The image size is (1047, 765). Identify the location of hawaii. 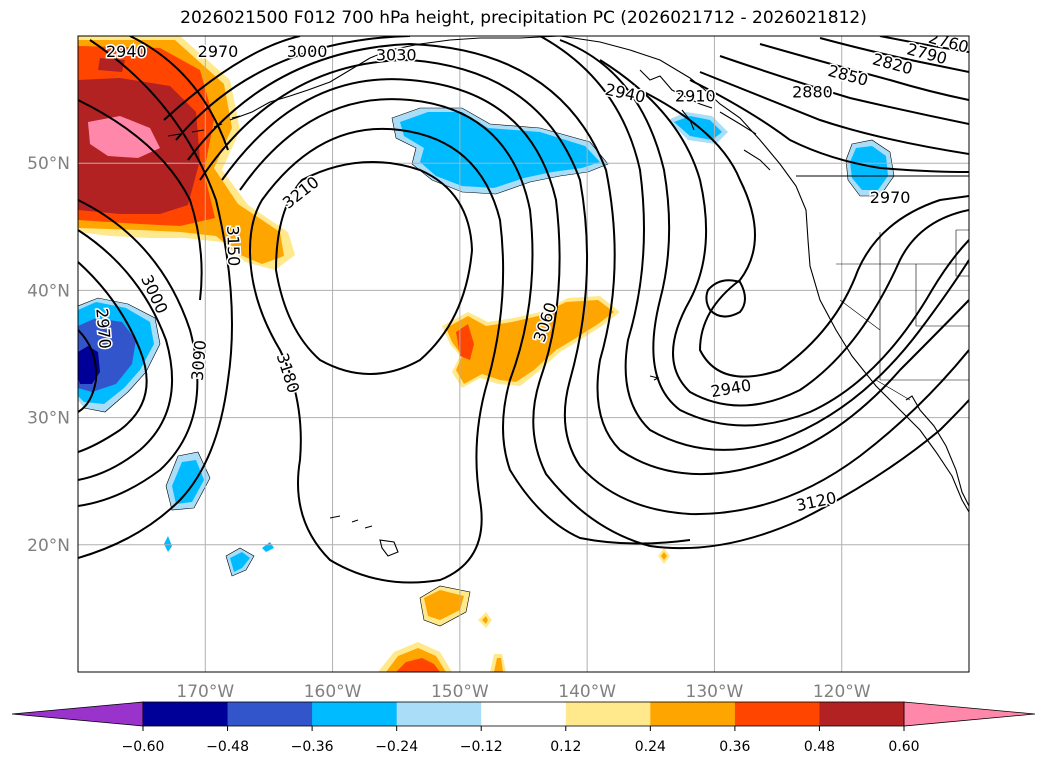
(364, 536).